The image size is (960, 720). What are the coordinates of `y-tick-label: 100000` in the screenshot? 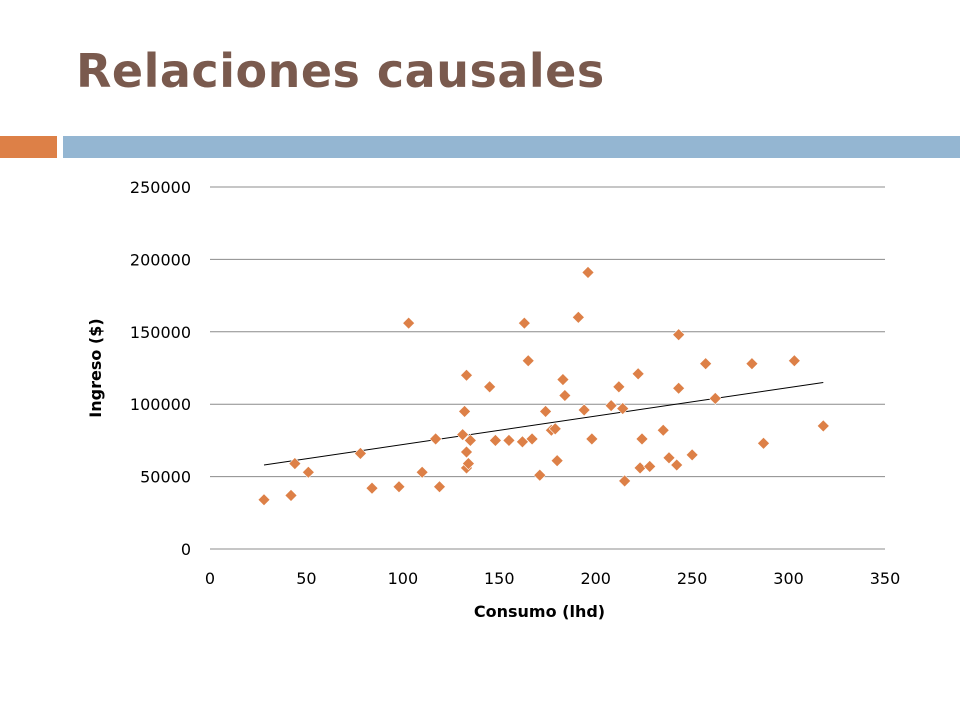 It's located at (160, 404).